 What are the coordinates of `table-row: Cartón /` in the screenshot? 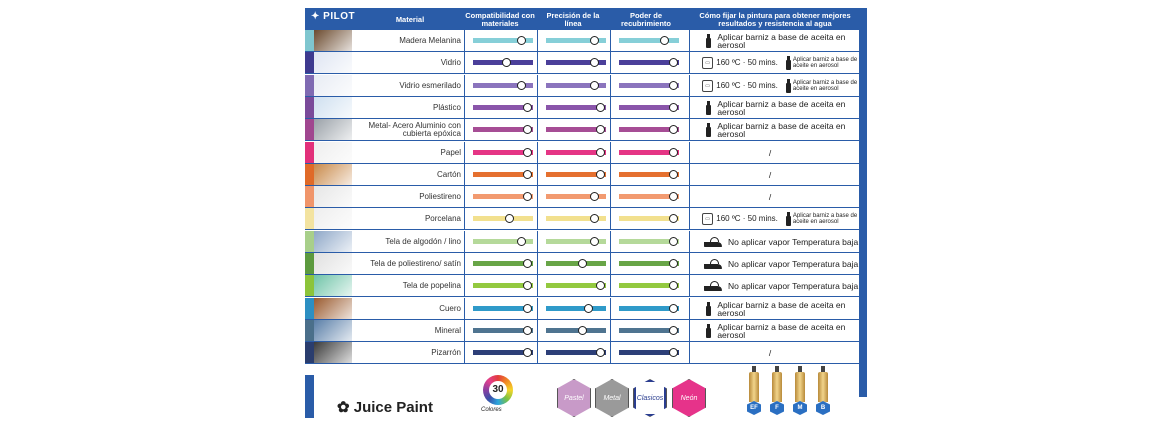 It's located at (586, 174).